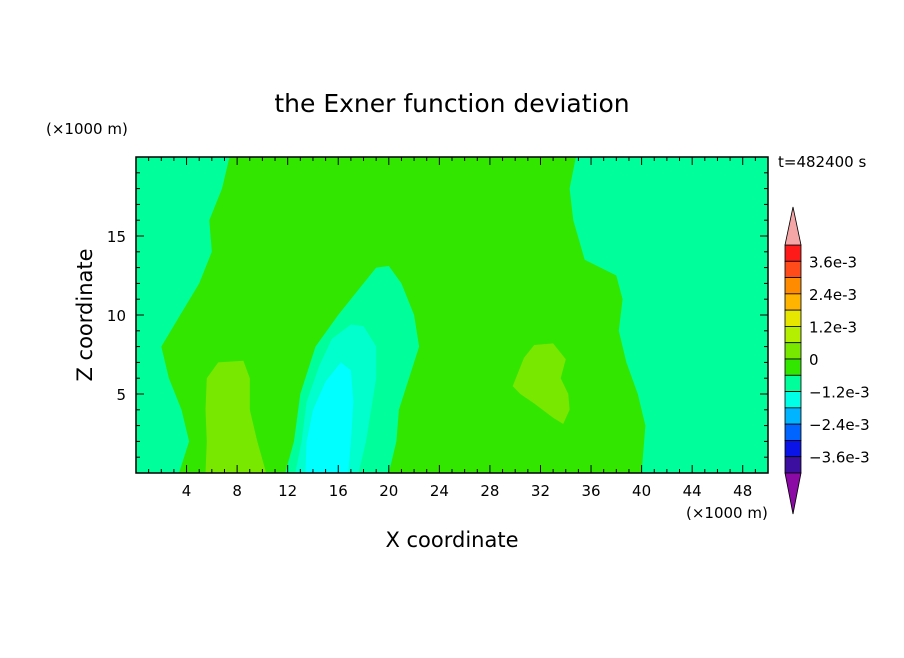 The height and width of the screenshot is (658, 904). What do you see at coordinates (540, 491) in the screenshot?
I see `x-tick-label: 32` at bounding box center [540, 491].